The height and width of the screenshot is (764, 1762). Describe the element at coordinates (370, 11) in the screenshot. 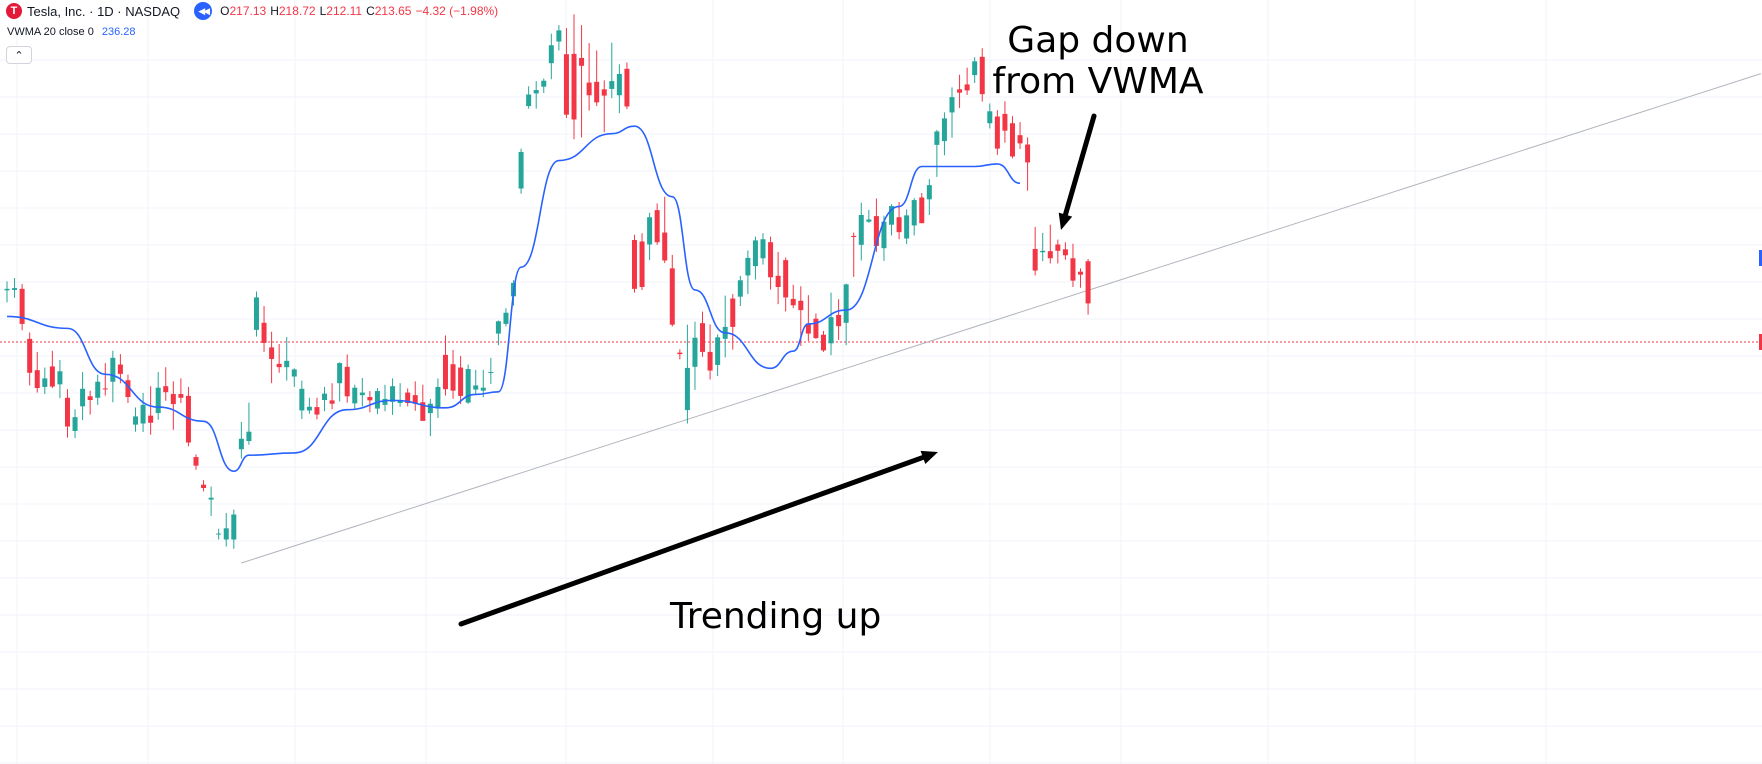

I see `close-label: C` at that location.